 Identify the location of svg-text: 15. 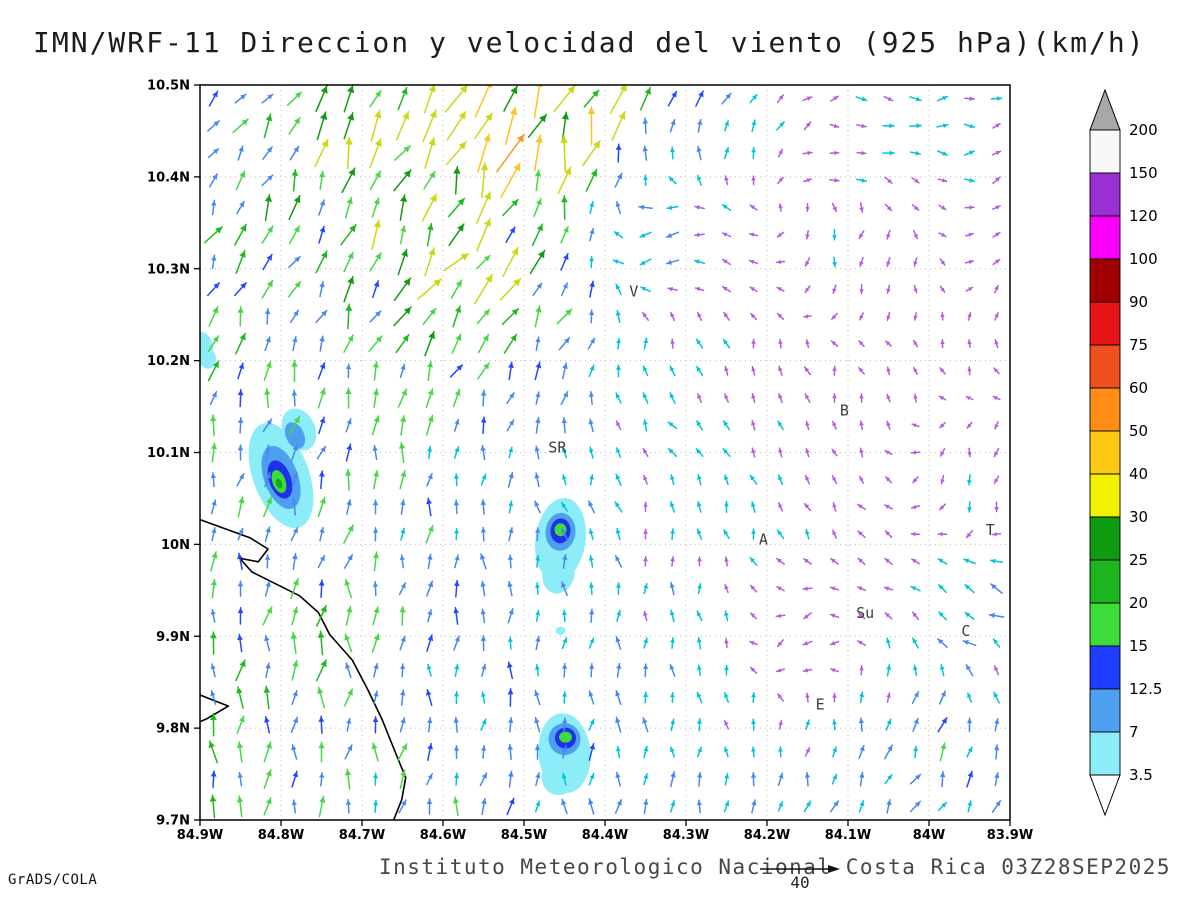
(1138, 646).